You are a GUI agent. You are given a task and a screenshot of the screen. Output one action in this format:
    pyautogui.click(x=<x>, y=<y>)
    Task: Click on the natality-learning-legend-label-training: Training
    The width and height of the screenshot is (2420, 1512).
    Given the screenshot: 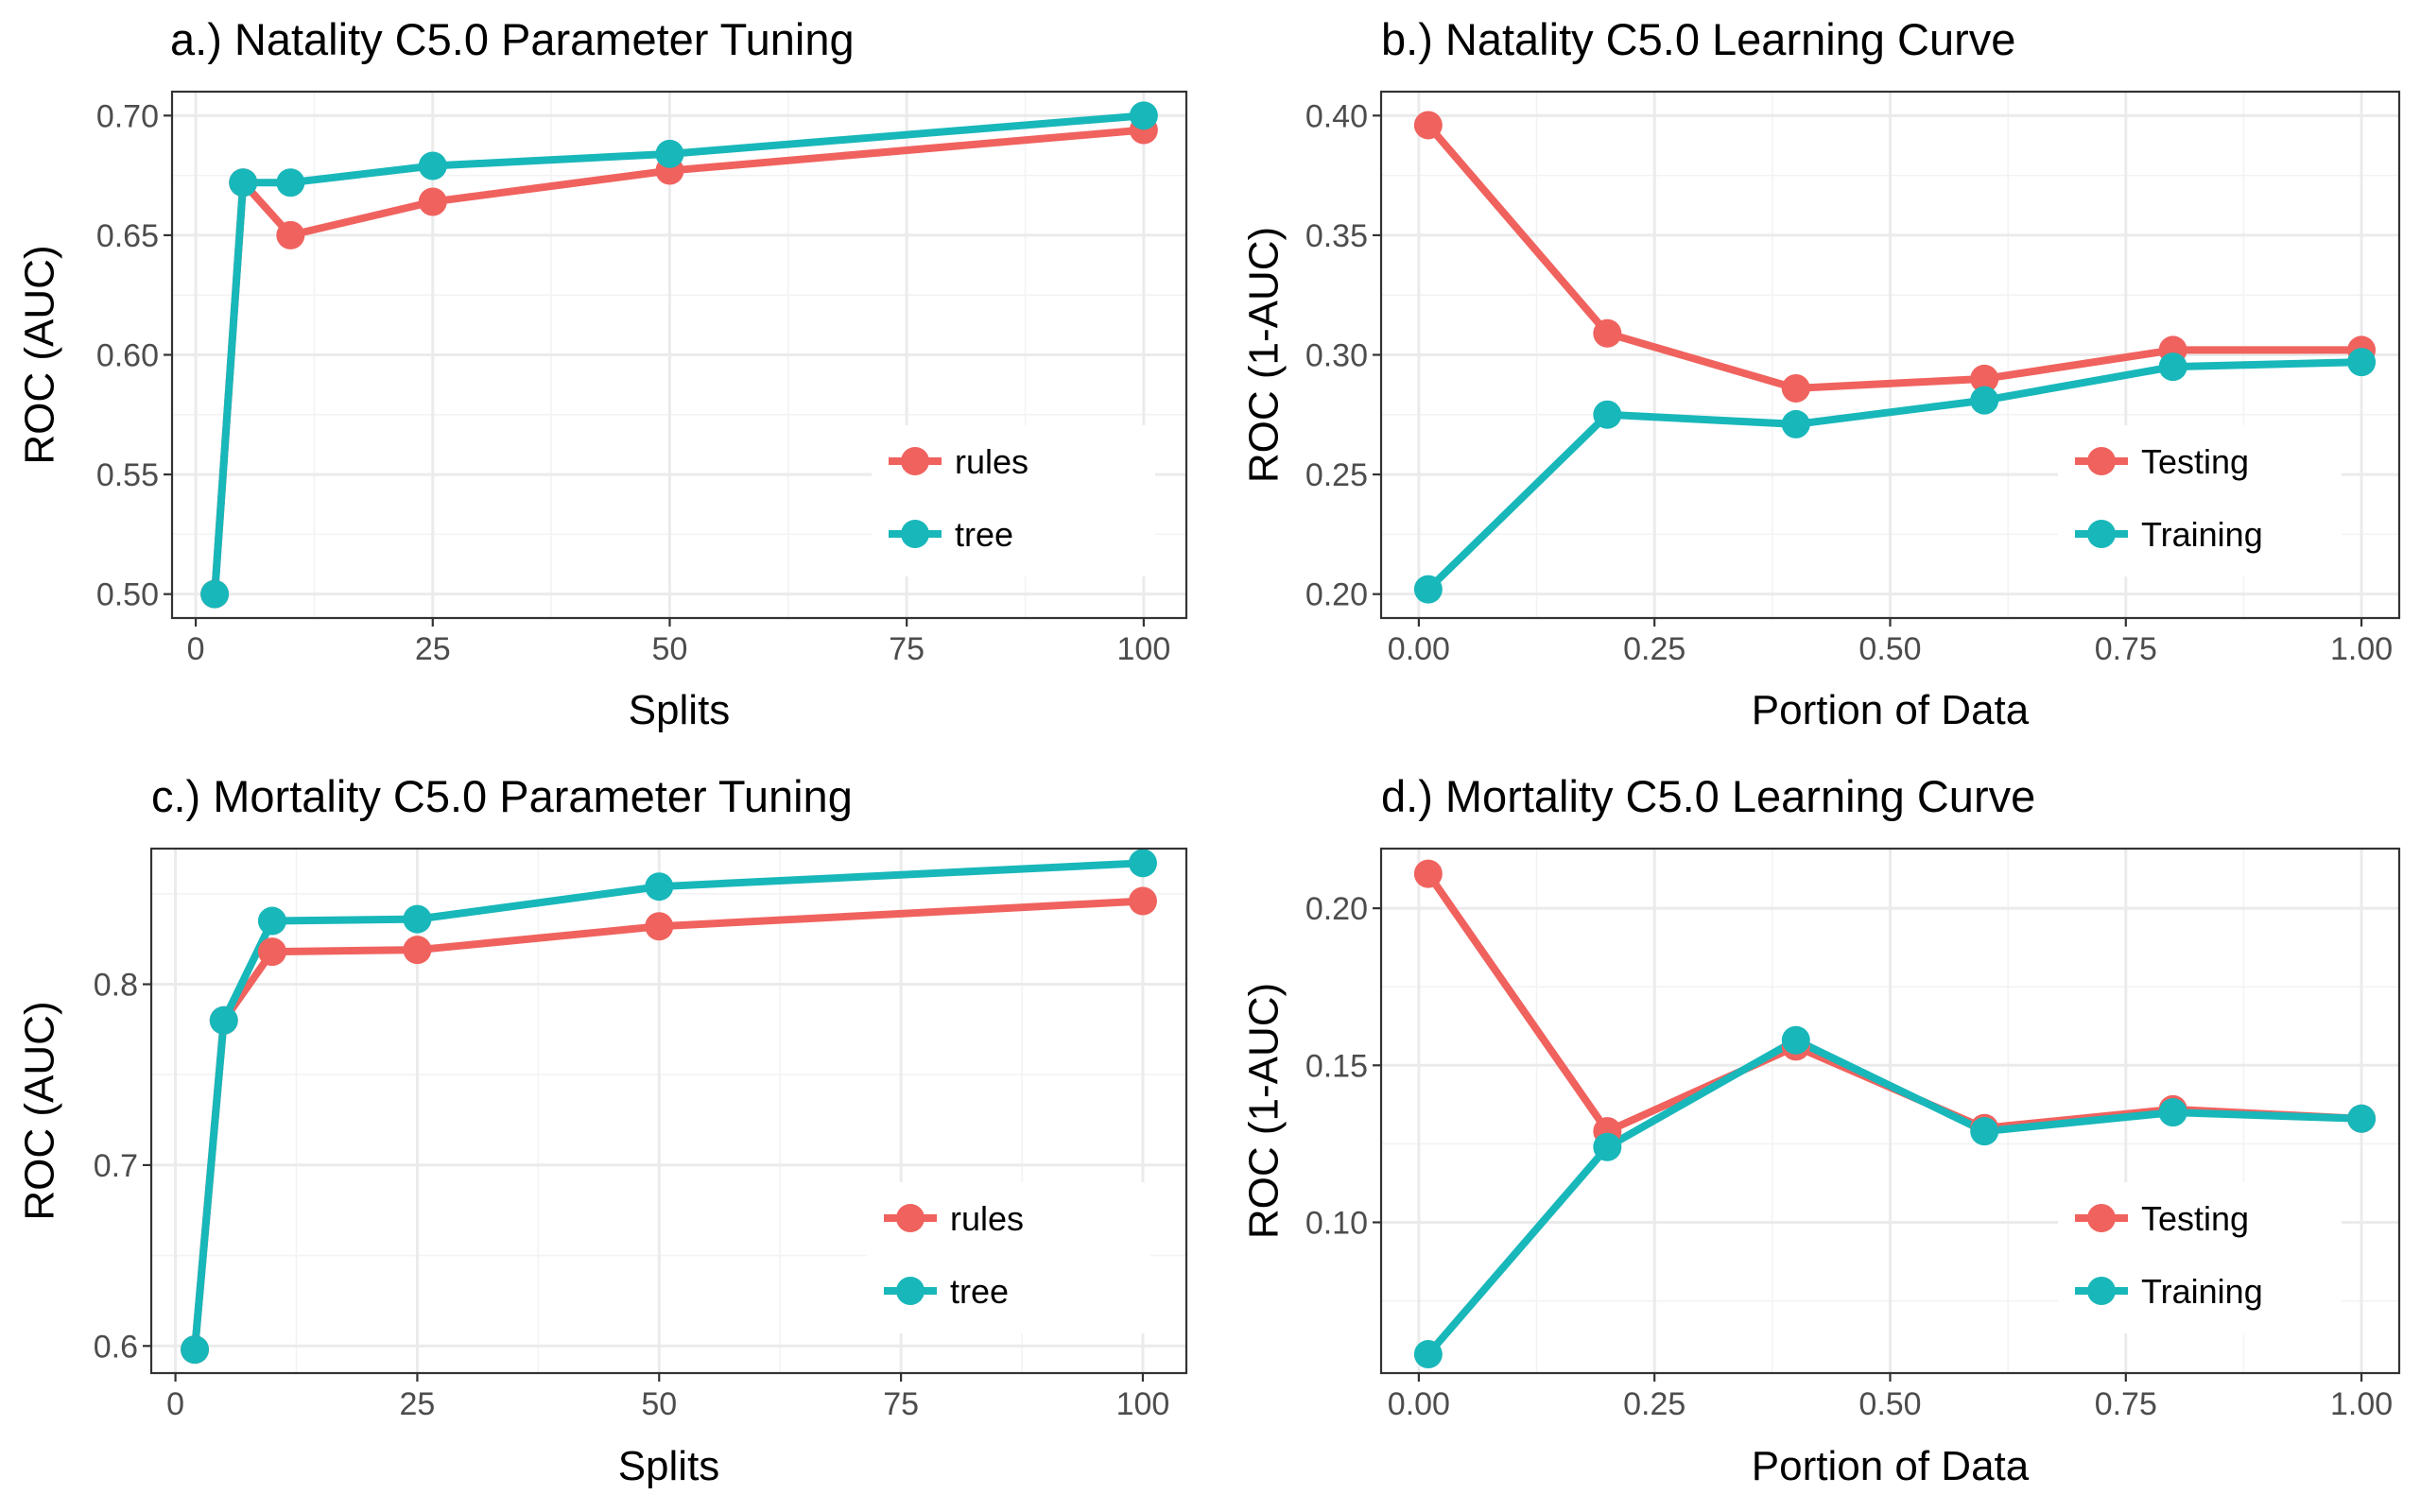 What is the action you would take?
    pyautogui.click(x=2202, y=534)
    